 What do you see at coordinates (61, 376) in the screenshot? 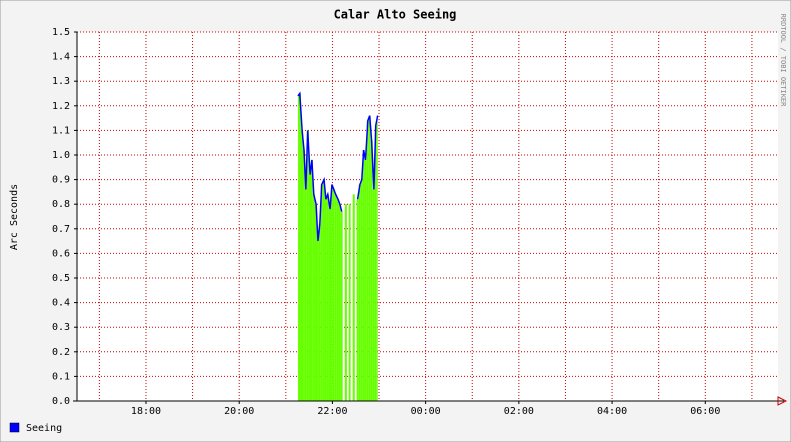
I see `y-tick-label: 0.1` at bounding box center [61, 376].